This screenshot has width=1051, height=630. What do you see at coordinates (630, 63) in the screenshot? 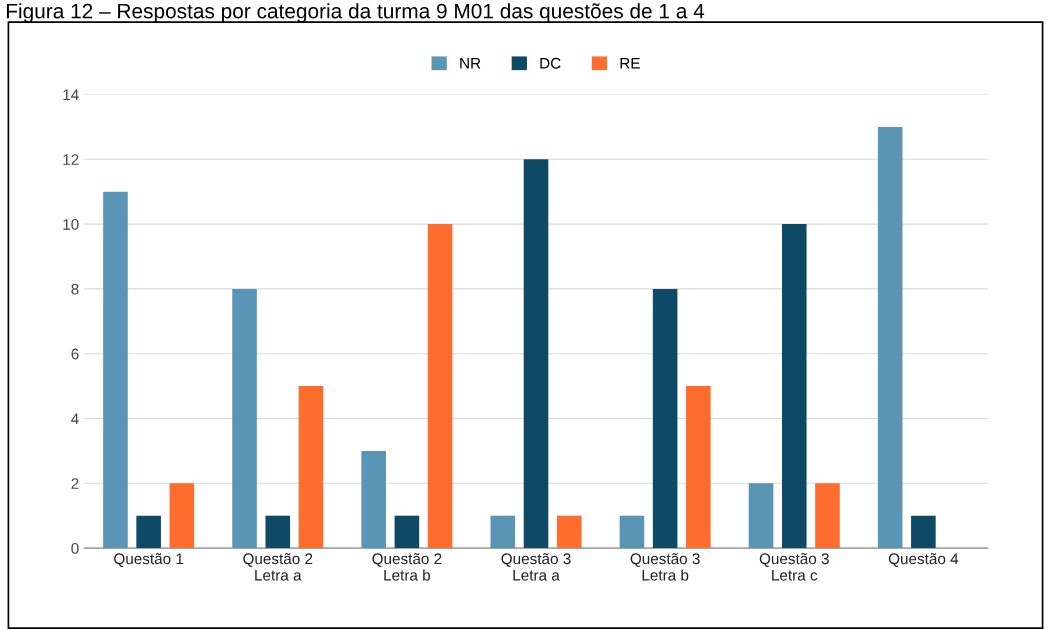
I see `legend-label: RE` at bounding box center [630, 63].